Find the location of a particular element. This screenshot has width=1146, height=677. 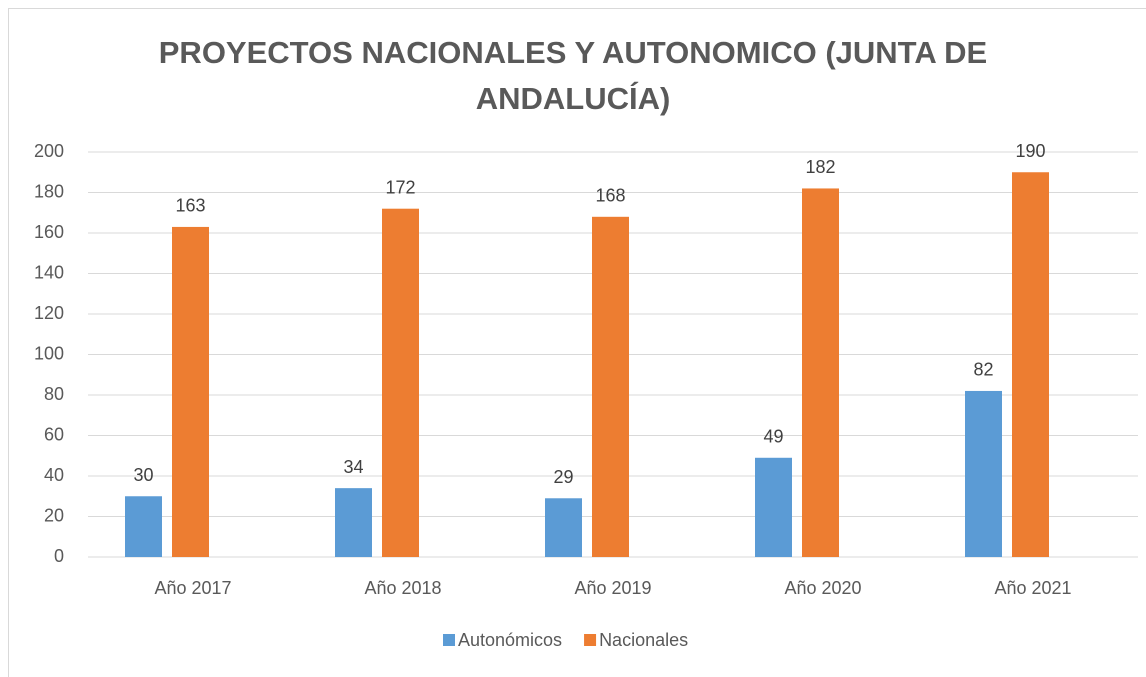

data-label: 30 is located at coordinates (143, 475).